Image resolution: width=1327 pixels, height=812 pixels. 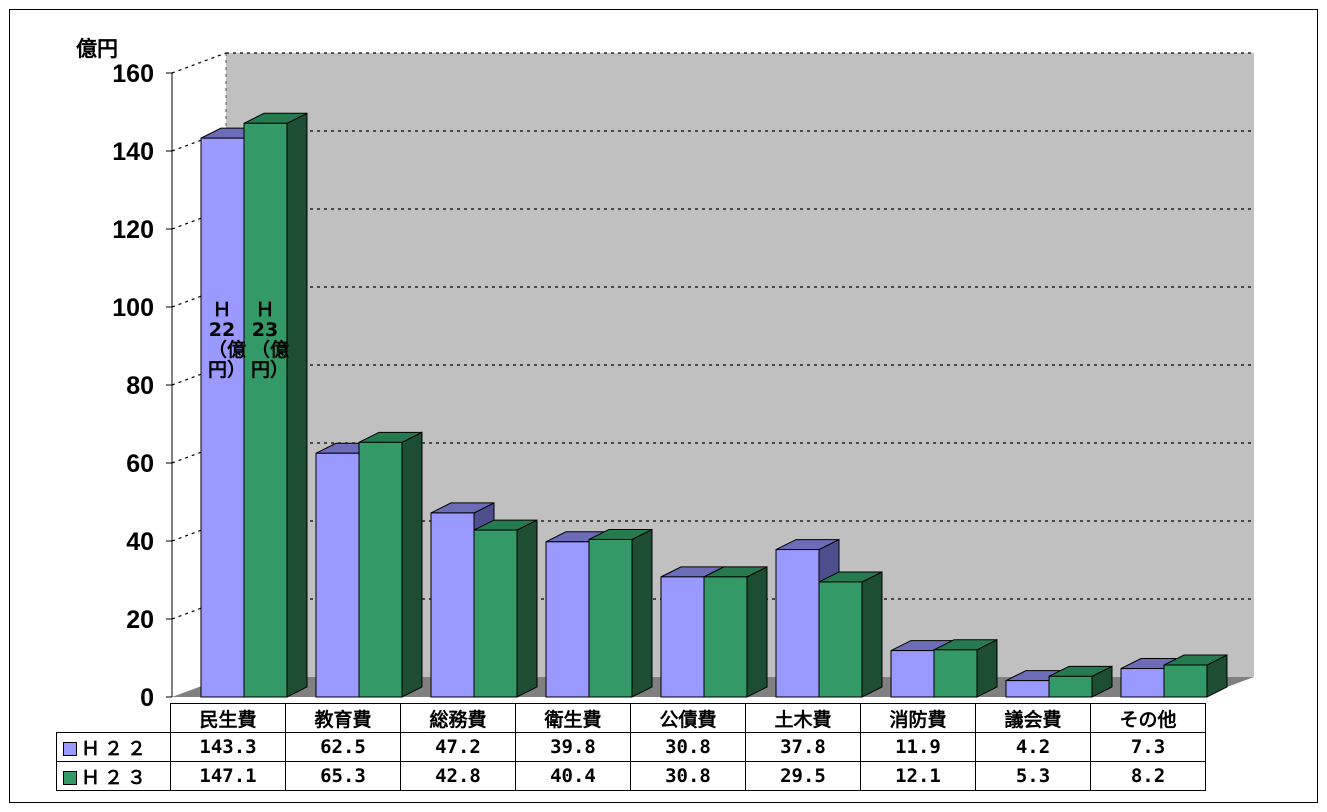 What do you see at coordinates (803, 747) in the screenshot?
I see `table-cell: 37.8` at bounding box center [803, 747].